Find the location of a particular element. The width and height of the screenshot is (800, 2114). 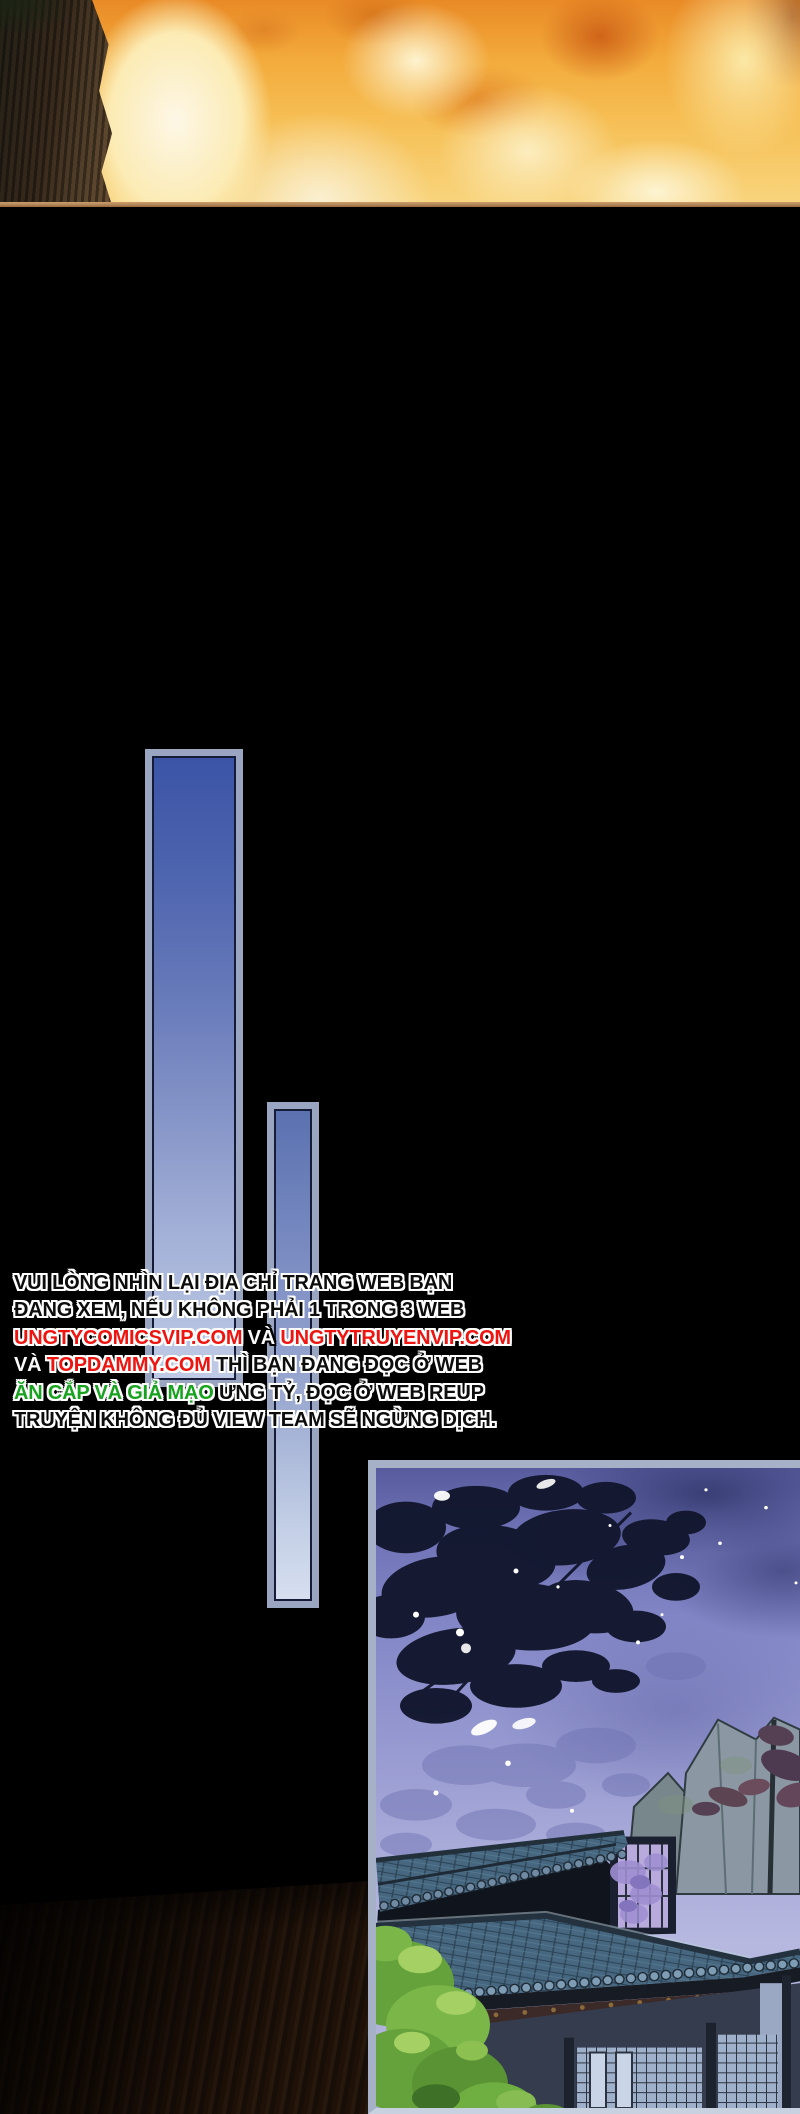

transition-bar-small is located at coordinates (293, 1355).